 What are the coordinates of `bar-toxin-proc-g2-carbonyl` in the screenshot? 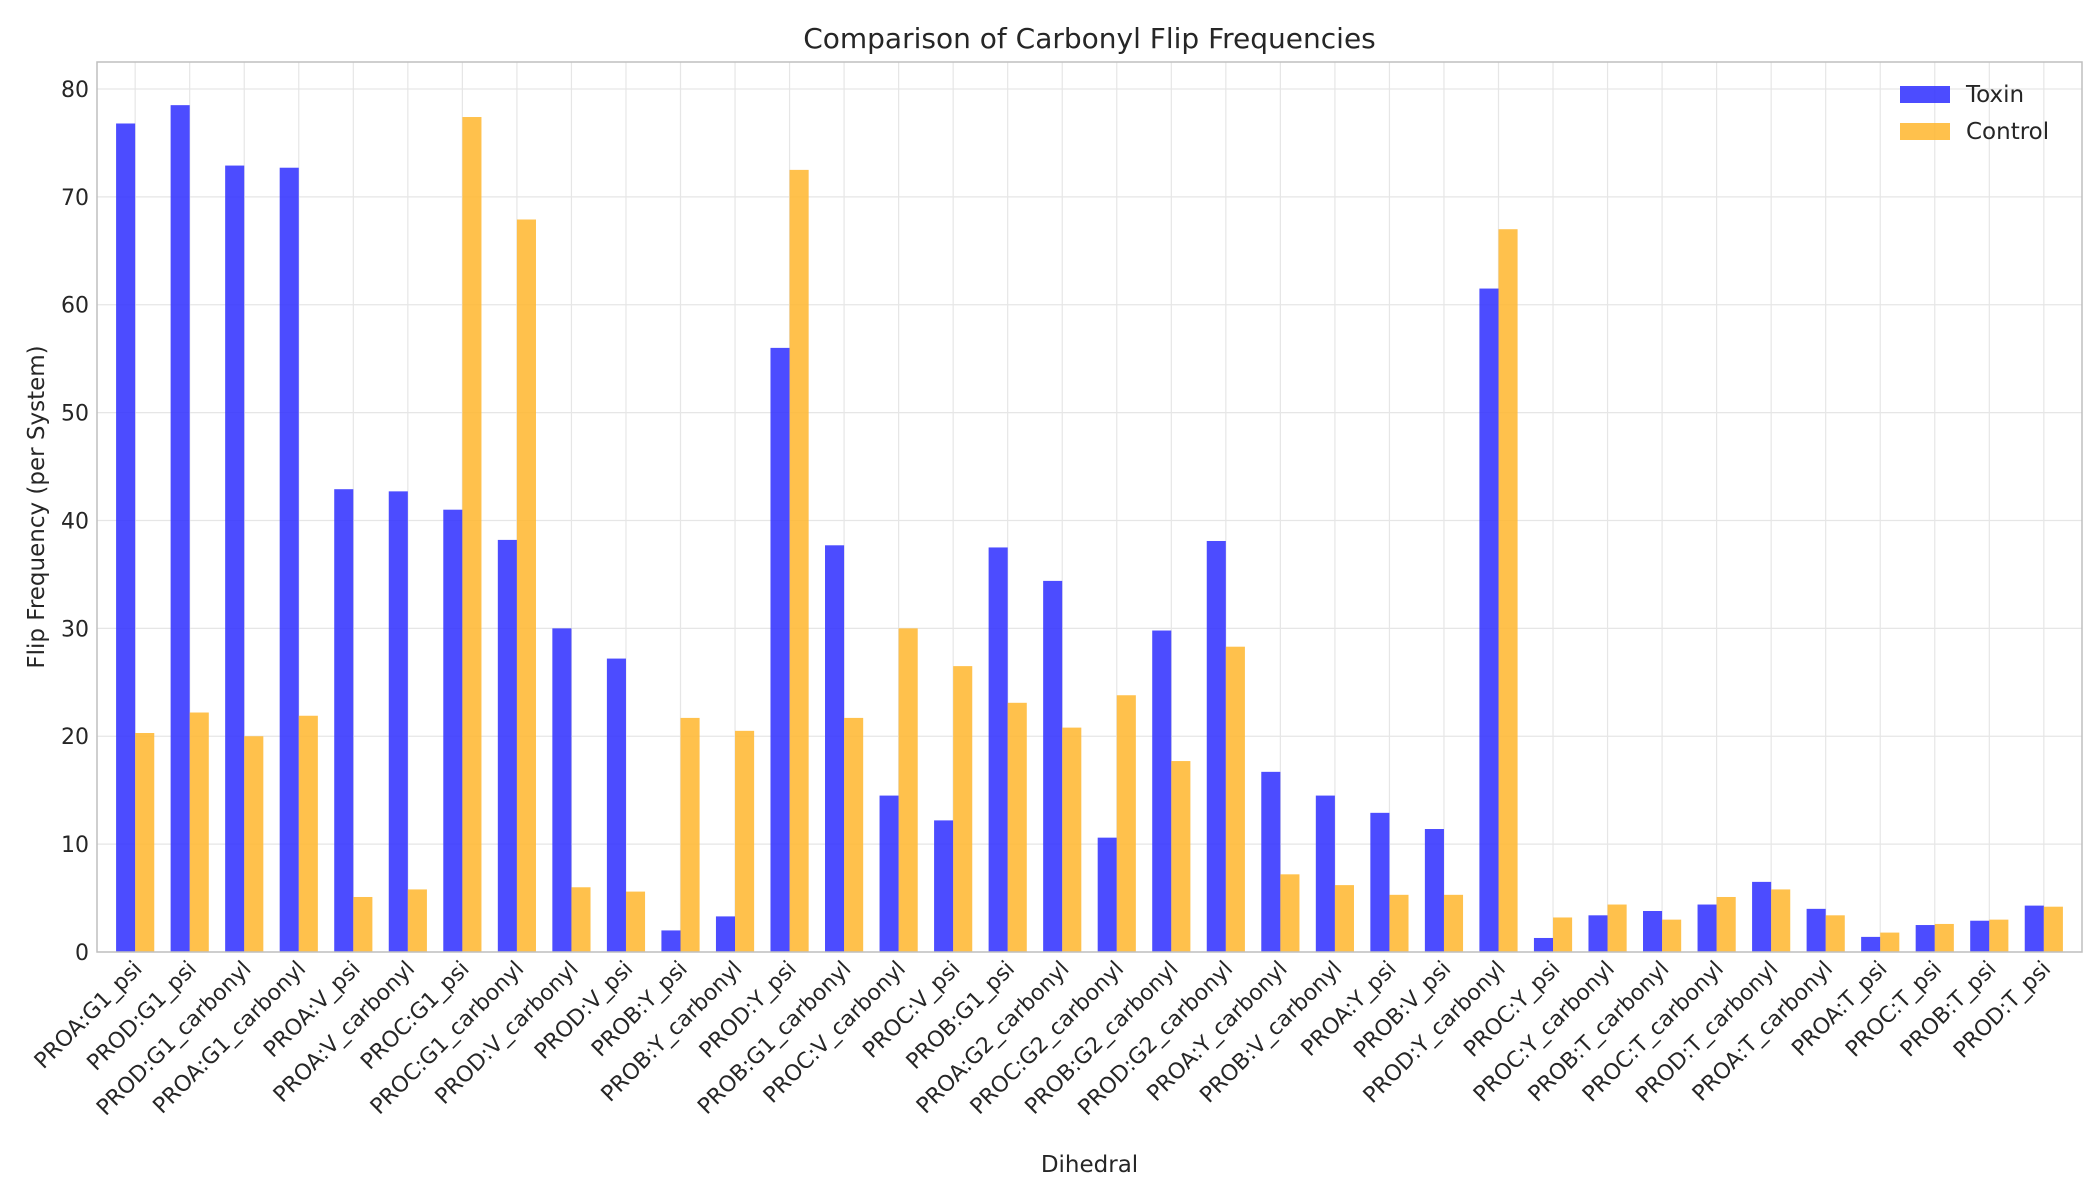 It's located at (1107, 894).